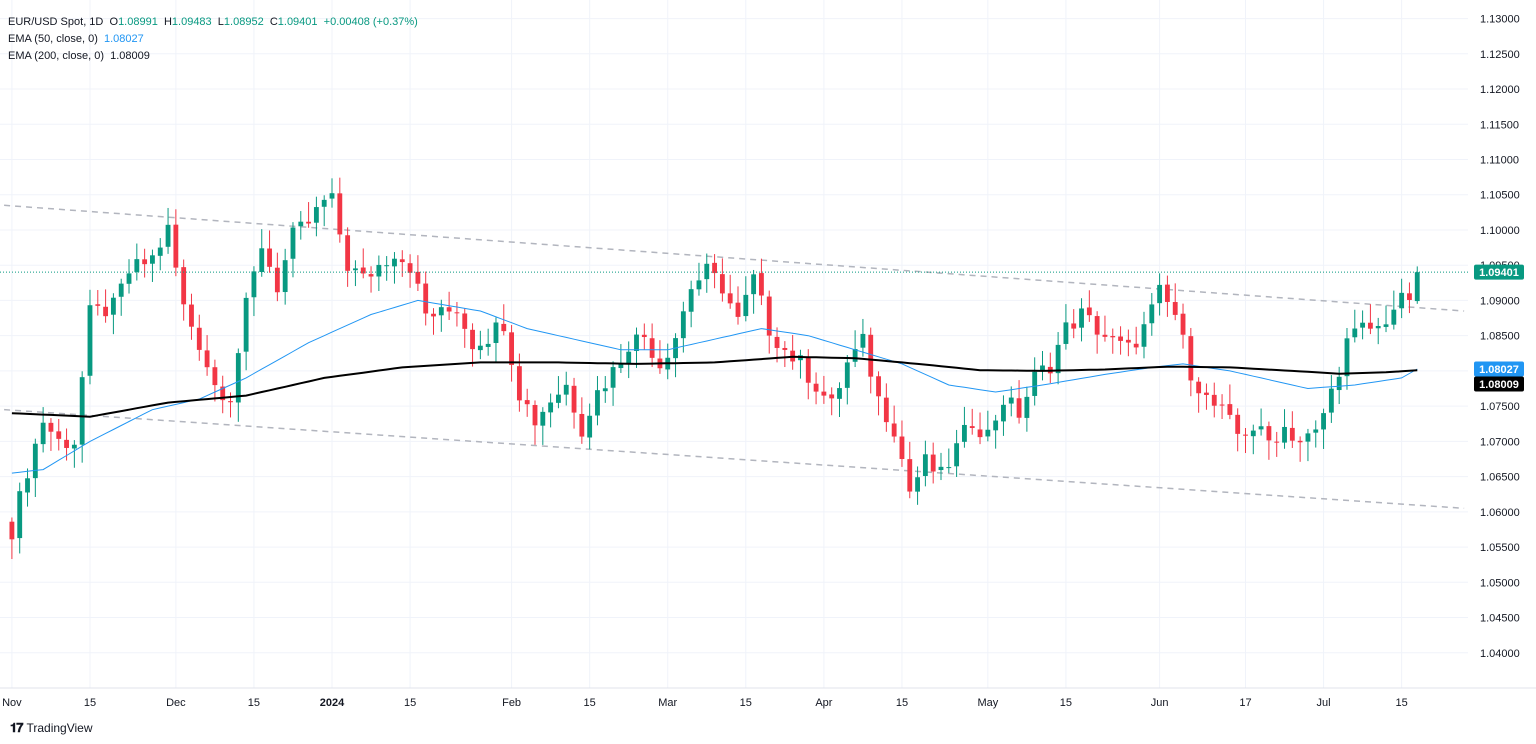 Image resolution: width=1536 pixels, height=744 pixels. I want to click on ema200-row: EMA (200, close, 0) 1.08009, so click(213, 56).